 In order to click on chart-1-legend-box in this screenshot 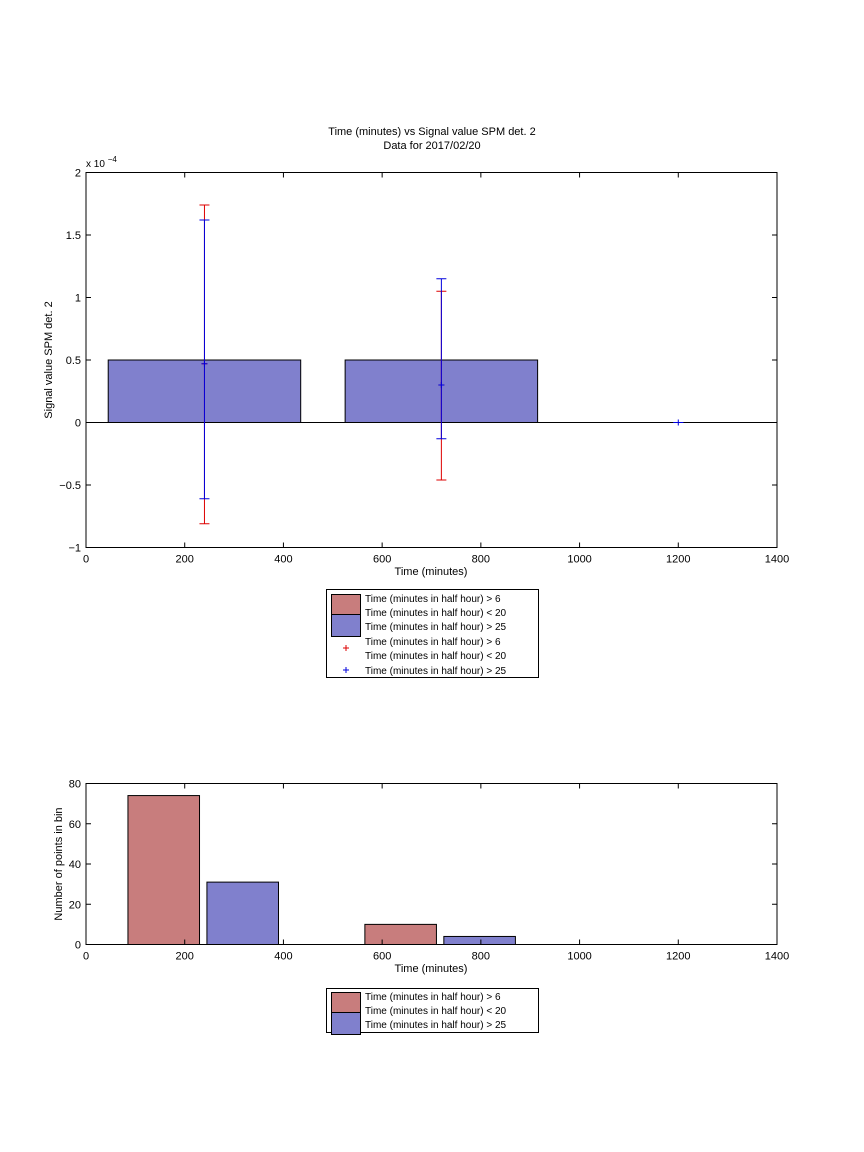, I will do `click(432, 633)`.